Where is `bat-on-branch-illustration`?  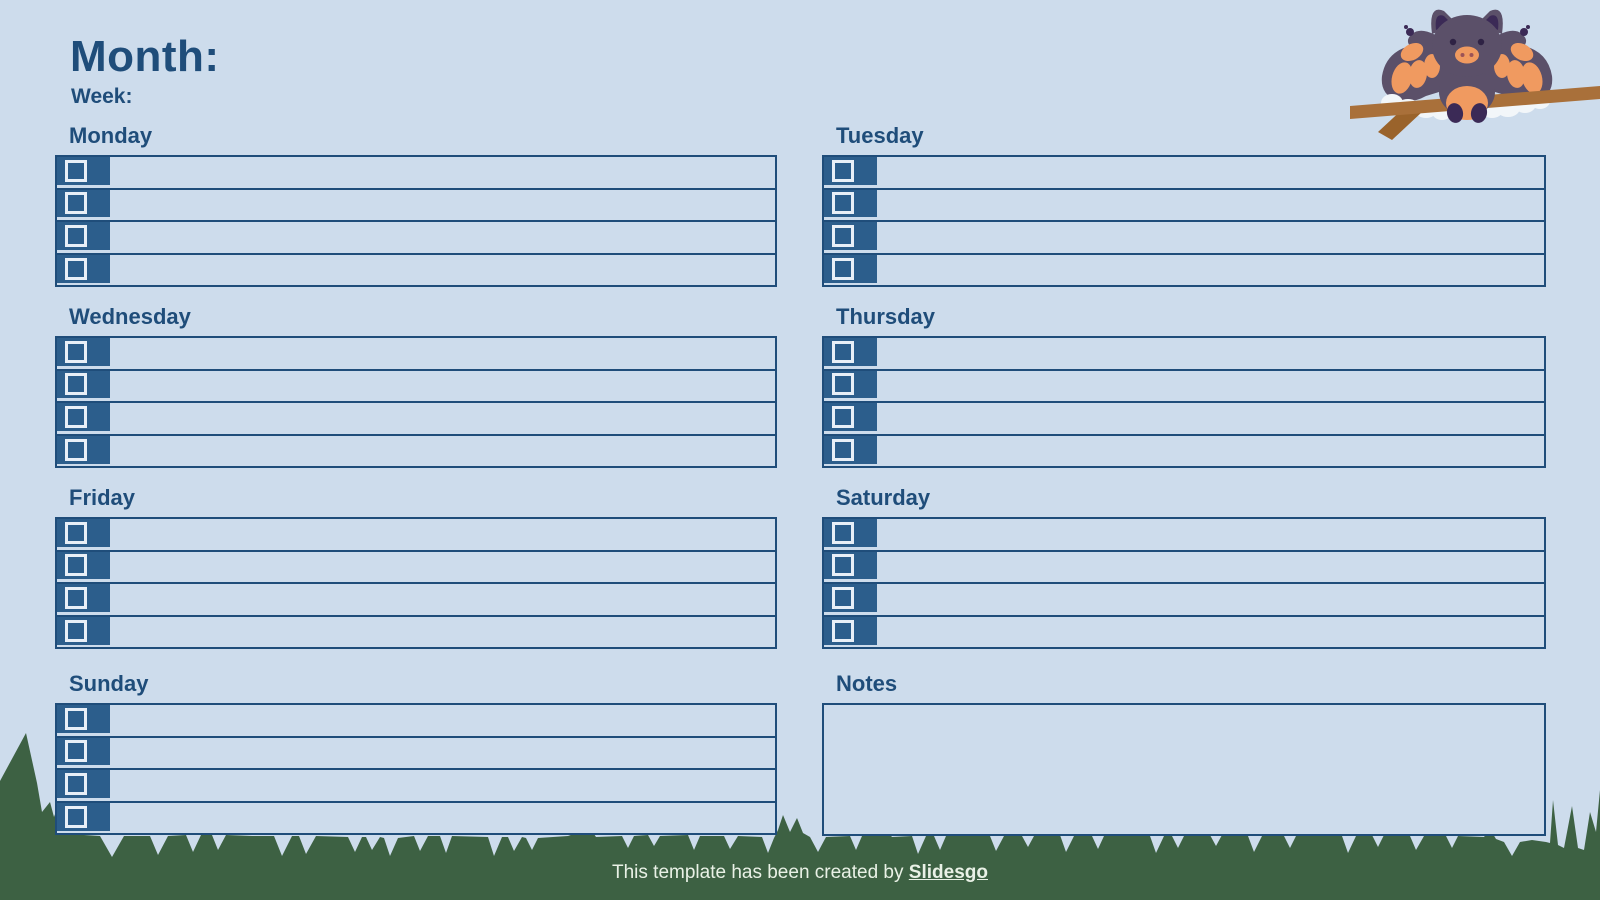 bat-on-branch-illustration is located at coordinates (1475, 74).